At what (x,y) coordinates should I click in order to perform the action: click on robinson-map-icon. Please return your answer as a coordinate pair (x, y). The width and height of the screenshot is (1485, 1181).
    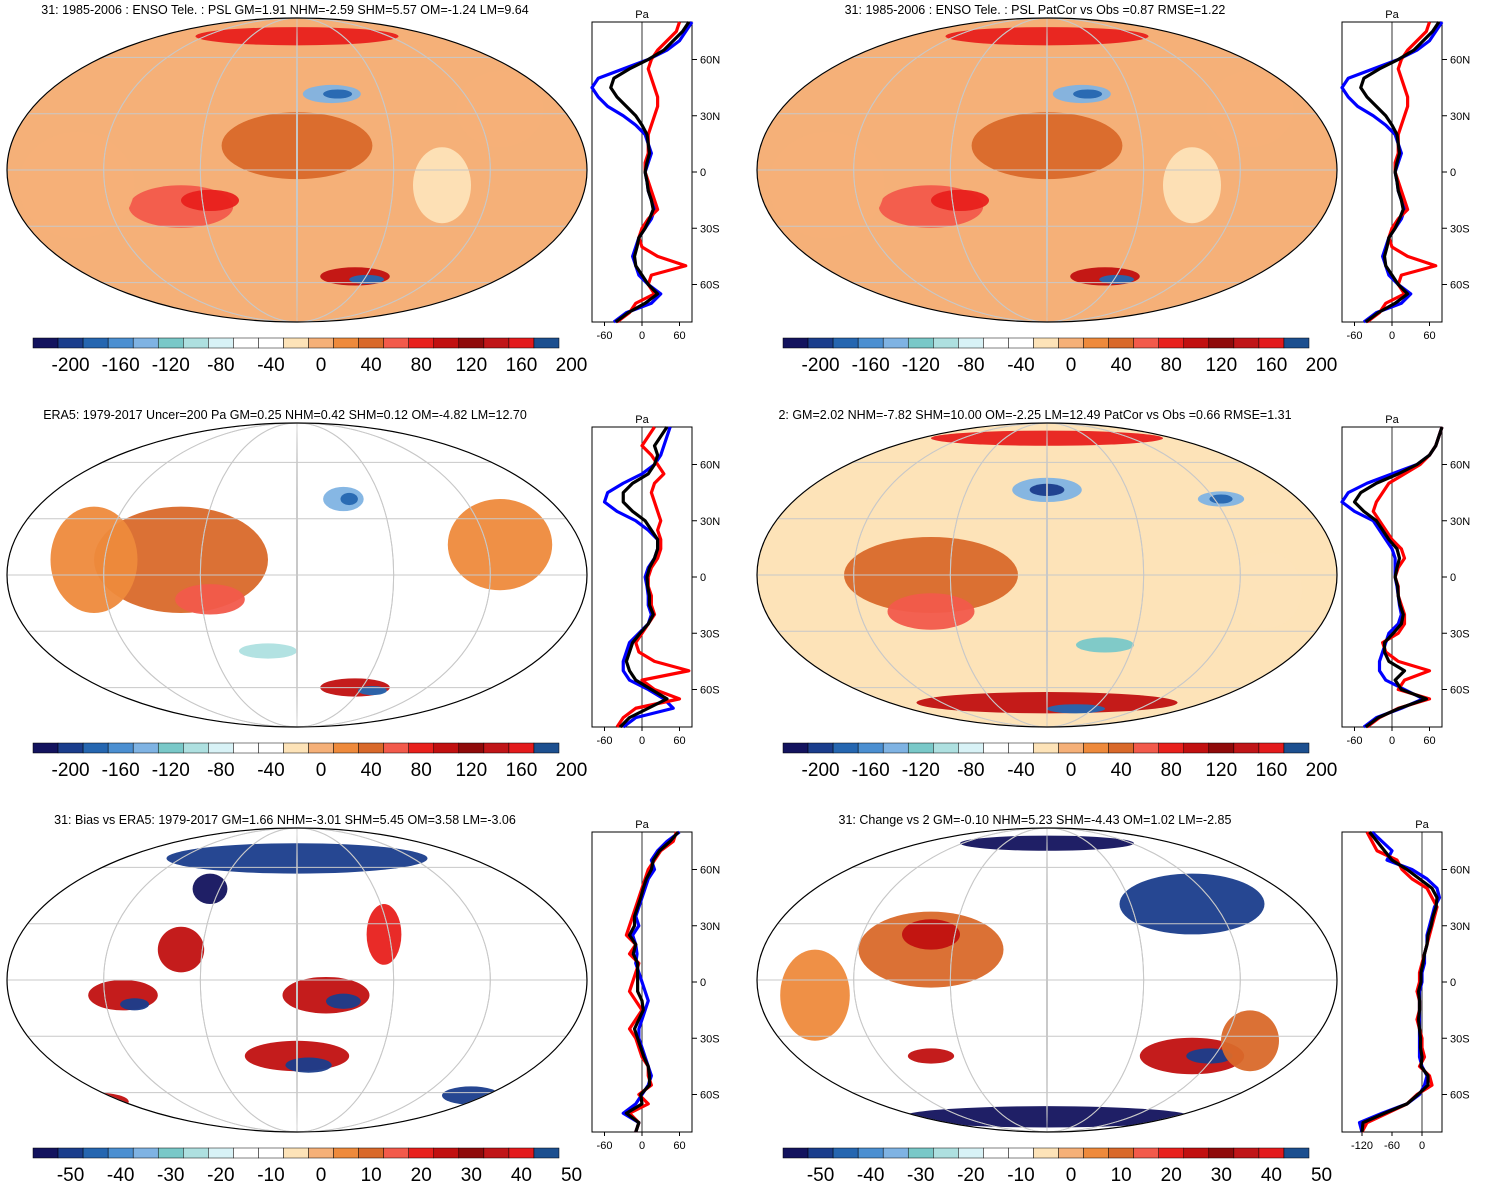
    Looking at the image, I should click on (297, 170).